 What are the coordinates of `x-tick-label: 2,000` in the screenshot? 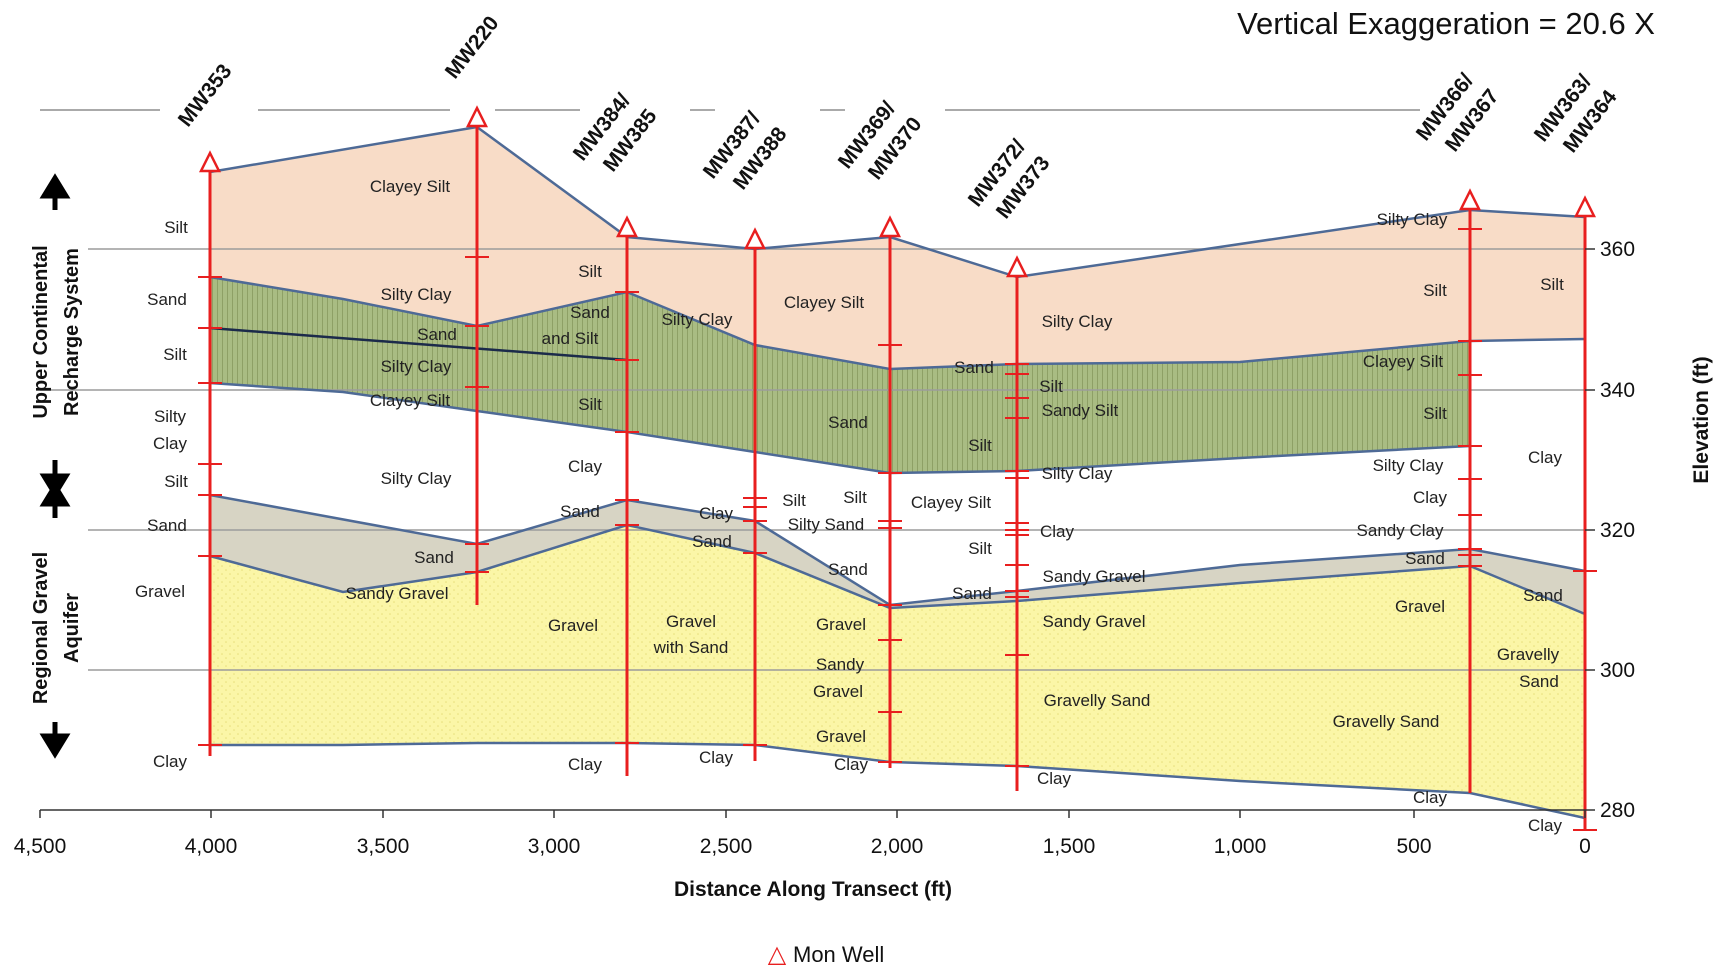 It's located at (897, 846).